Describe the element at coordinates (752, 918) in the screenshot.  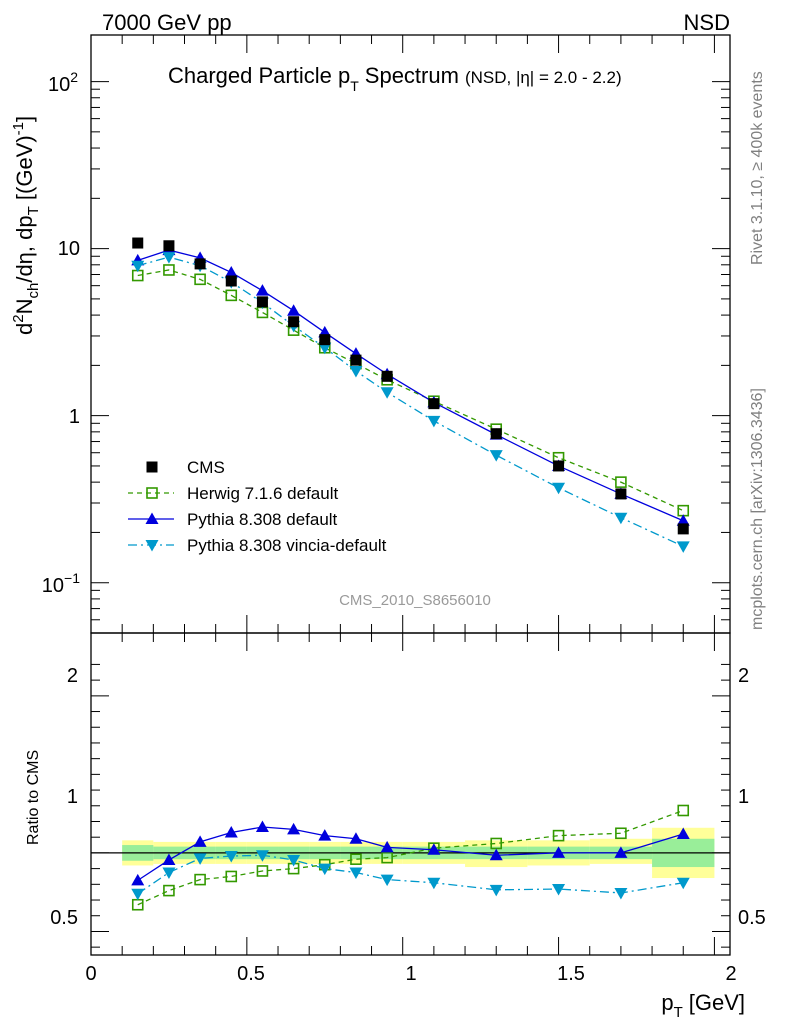
I see `ratio-y-tick-0.5-right: 0.5` at that location.